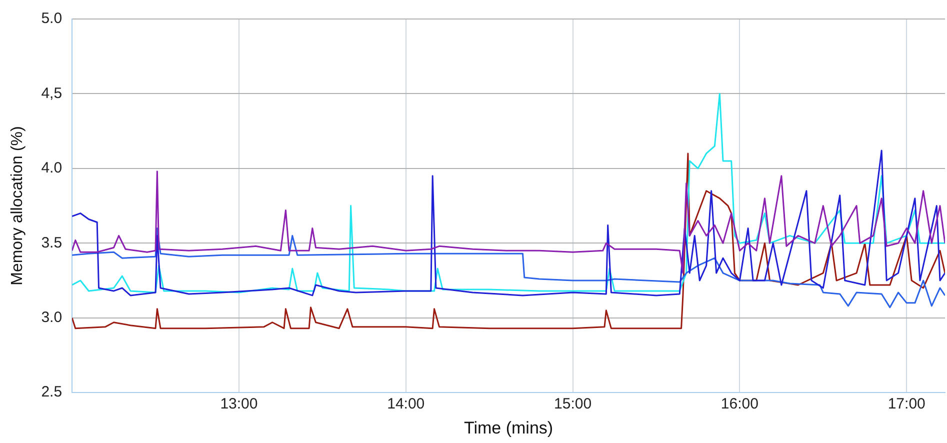 This screenshot has width=947, height=443. I want to click on x-tick-label: 17:00, so click(907, 404).